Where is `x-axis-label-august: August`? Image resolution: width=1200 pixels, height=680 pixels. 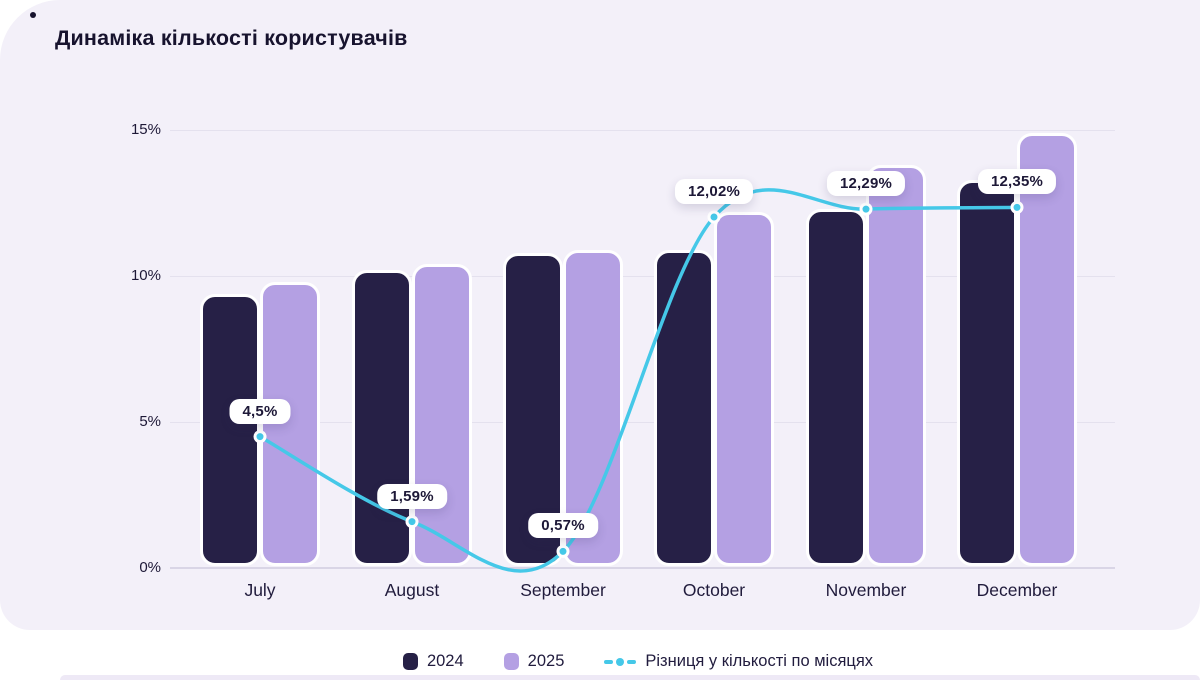
x-axis-label-august: August is located at coordinates (412, 590).